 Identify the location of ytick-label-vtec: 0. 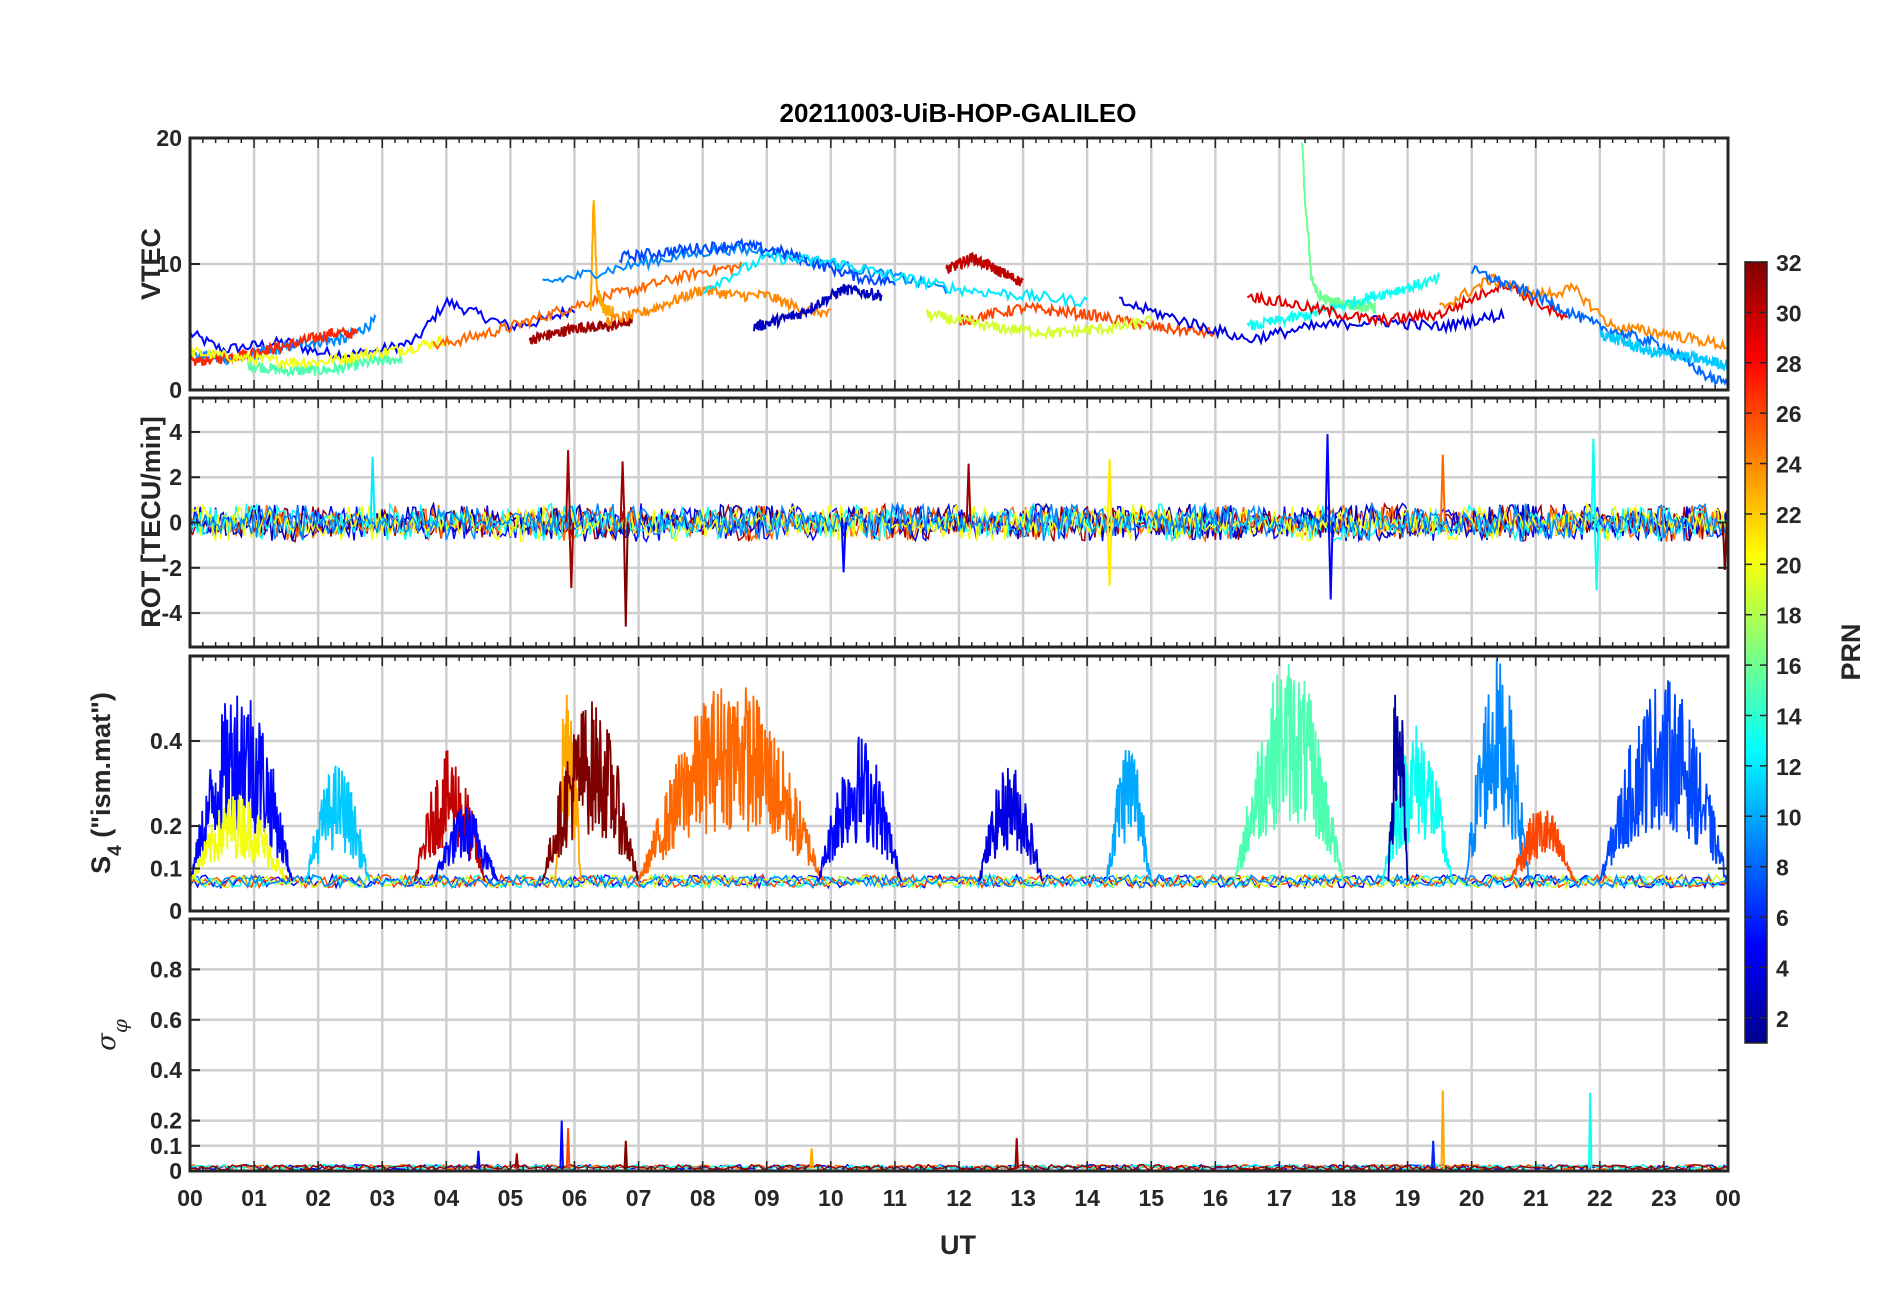
(175, 390).